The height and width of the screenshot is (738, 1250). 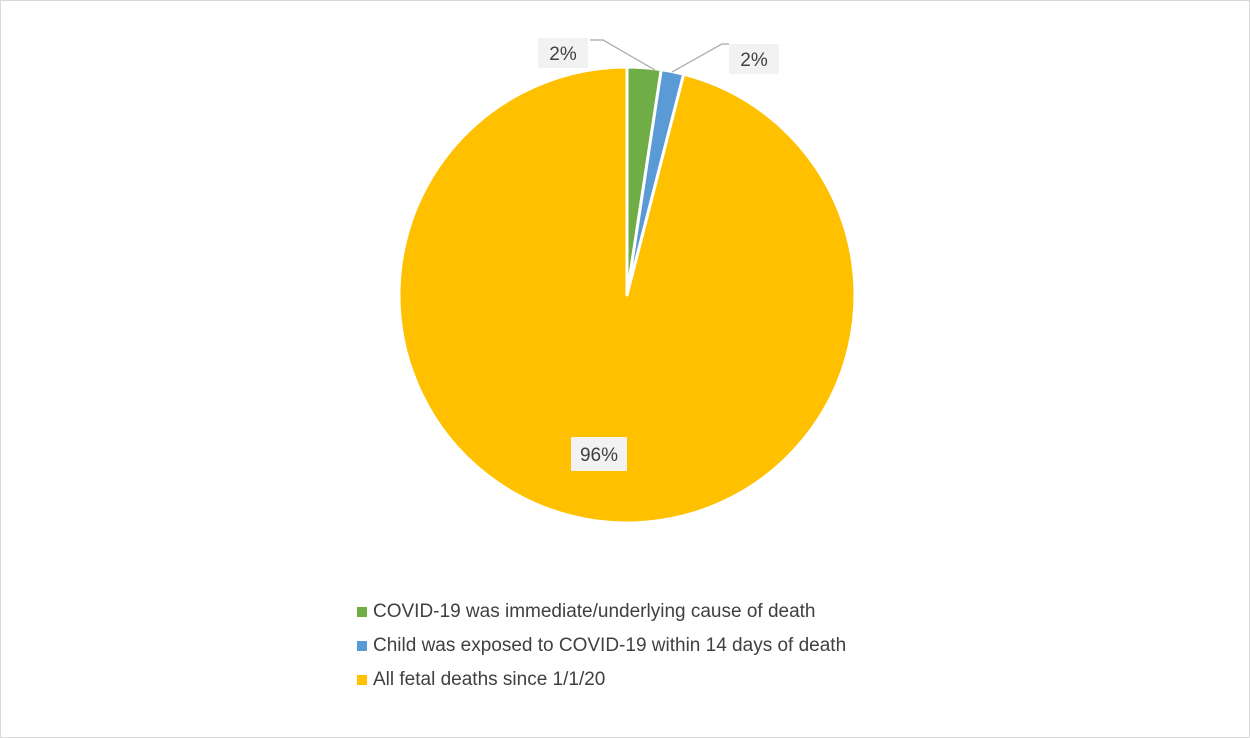 I want to click on legend-item-all-fetal-deaths: All fetal deaths since 1/1/20, so click(x=601, y=679).